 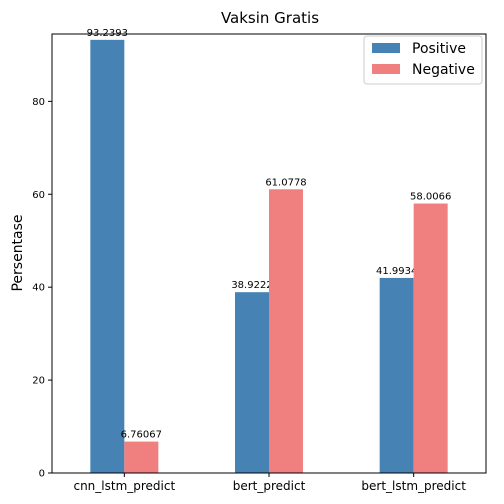 What do you see at coordinates (443, 70) in the screenshot?
I see `legend-label-negative: Negative` at bounding box center [443, 70].